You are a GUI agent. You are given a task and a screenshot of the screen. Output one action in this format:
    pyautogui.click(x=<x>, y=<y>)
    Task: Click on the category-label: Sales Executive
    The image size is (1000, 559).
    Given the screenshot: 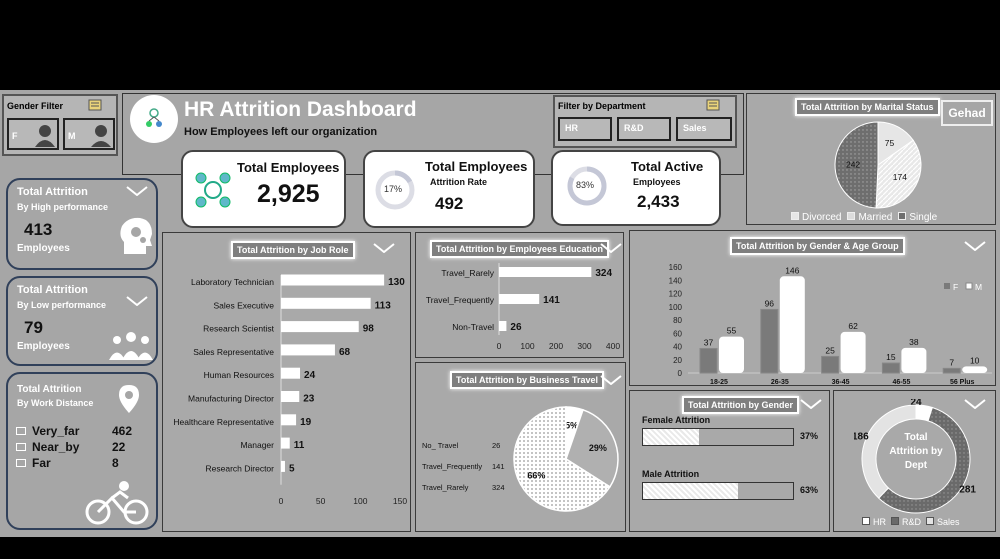 What is the action you would take?
    pyautogui.click(x=244, y=305)
    